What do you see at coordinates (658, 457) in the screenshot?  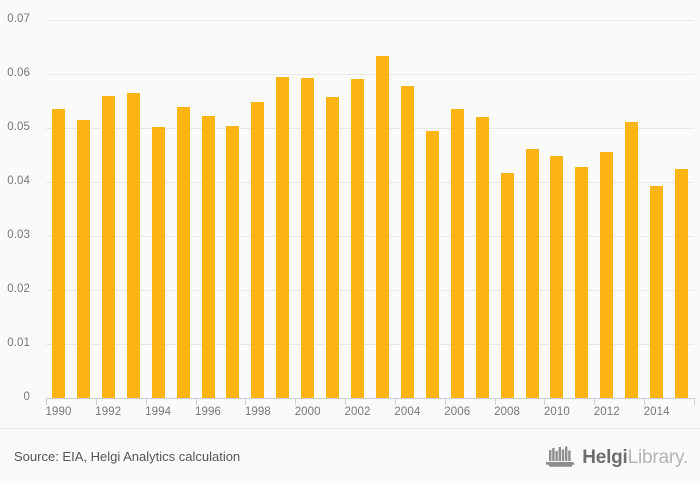 I see `logo-secondary-text: Library.` at bounding box center [658, 457].